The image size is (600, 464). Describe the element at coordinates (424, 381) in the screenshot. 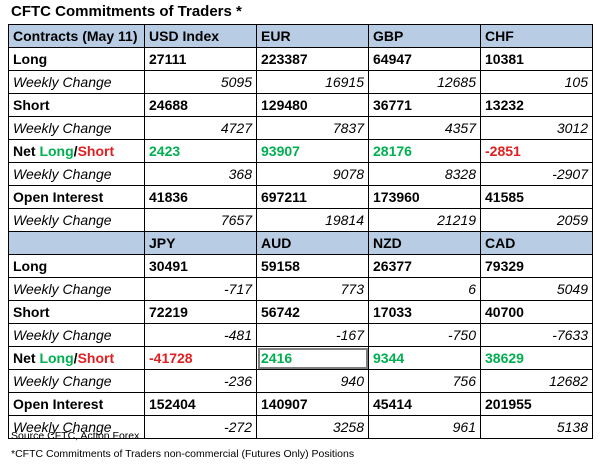

I see `change-cell: 756` at that location.